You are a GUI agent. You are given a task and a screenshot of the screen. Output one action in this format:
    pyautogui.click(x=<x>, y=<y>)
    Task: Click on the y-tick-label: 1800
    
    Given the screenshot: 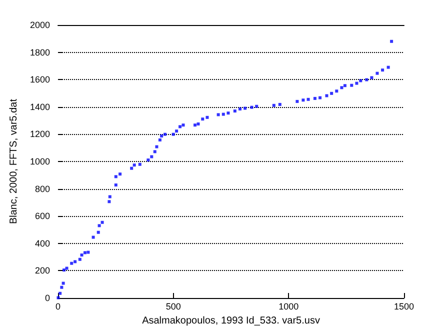 What is the action you would take?
    pyautogui.click(x=40, y=52)
    